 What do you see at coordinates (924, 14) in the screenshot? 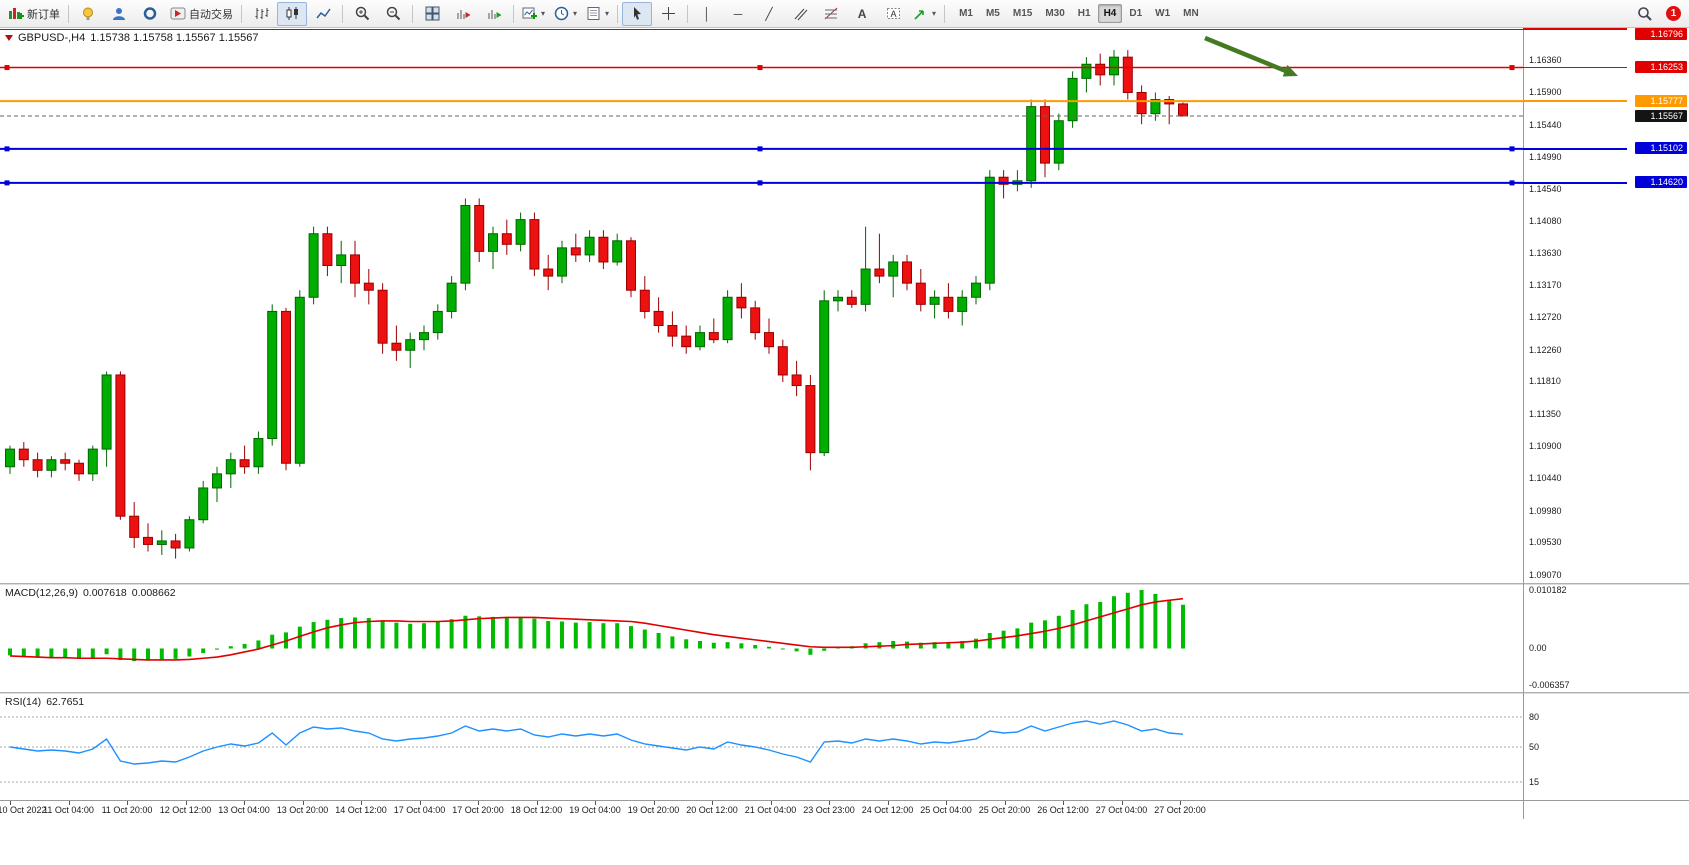
I see `shapes-tool-button: ▾` at bounding box center [924, 14].